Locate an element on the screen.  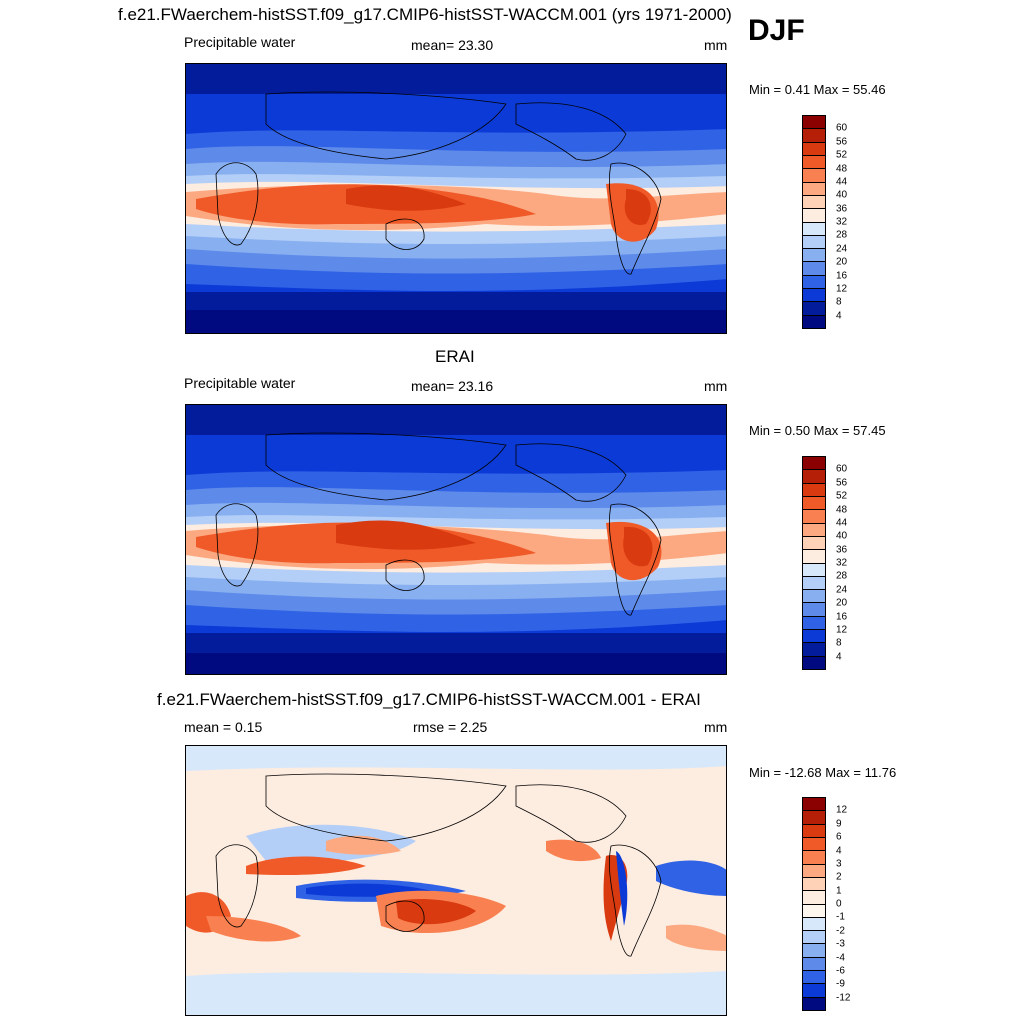
colorbar-tick-label: 56 is located at coordinates (842, 483).